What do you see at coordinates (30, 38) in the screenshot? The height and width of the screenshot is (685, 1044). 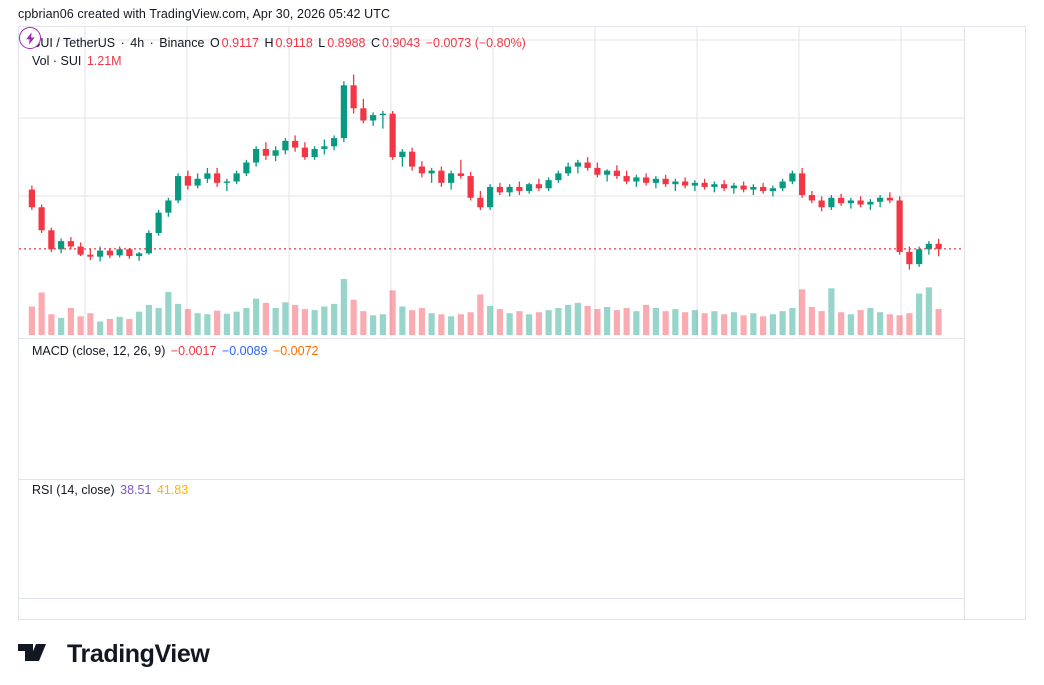 I see `lightning-bolt-icon` at bounding box center [30, 38].